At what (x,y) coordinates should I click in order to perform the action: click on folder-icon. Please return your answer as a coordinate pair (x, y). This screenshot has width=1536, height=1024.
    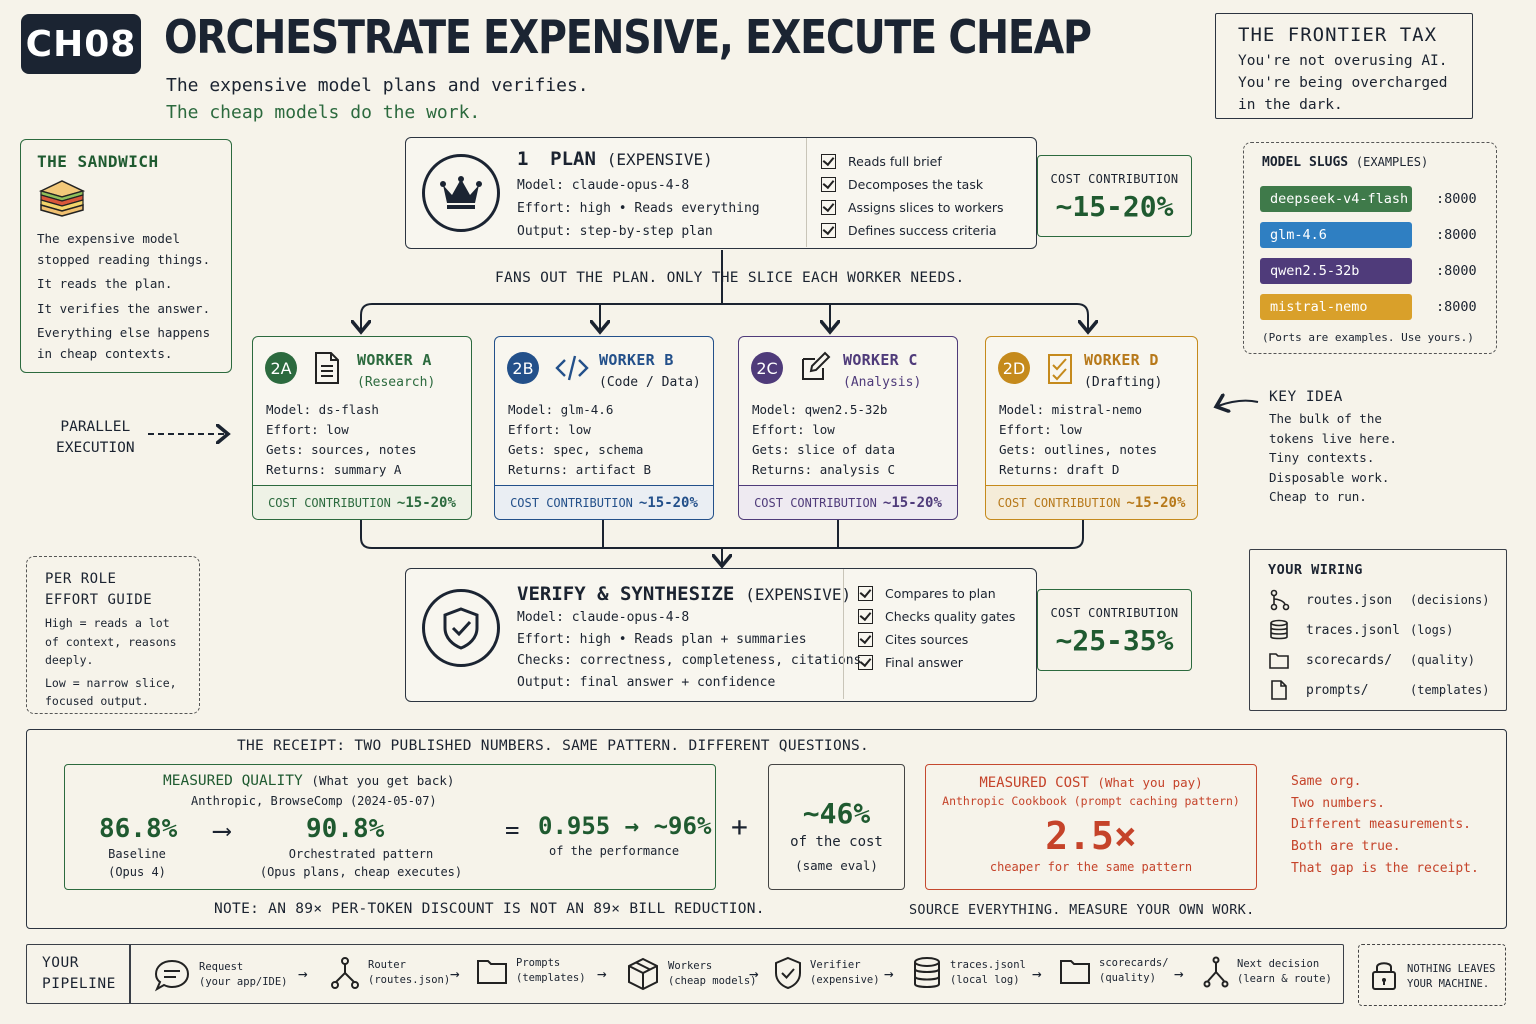
    Looking at the image, I should click on (1279, 661).